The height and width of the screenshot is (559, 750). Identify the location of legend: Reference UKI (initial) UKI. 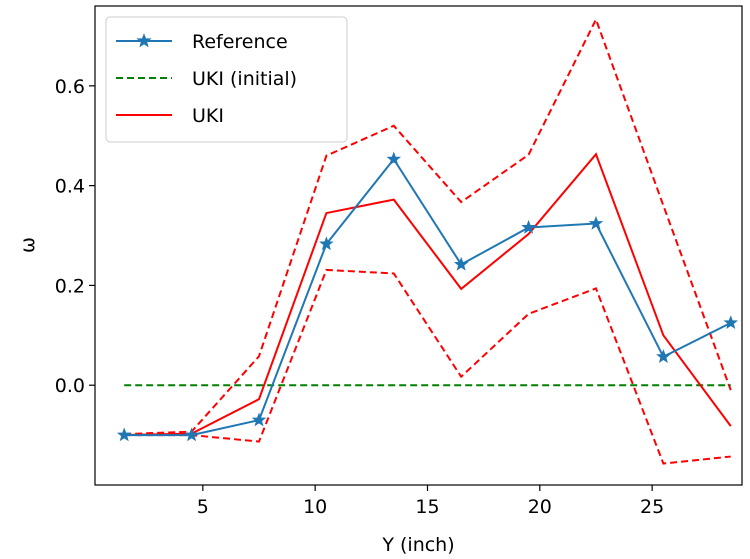
(226, 79).